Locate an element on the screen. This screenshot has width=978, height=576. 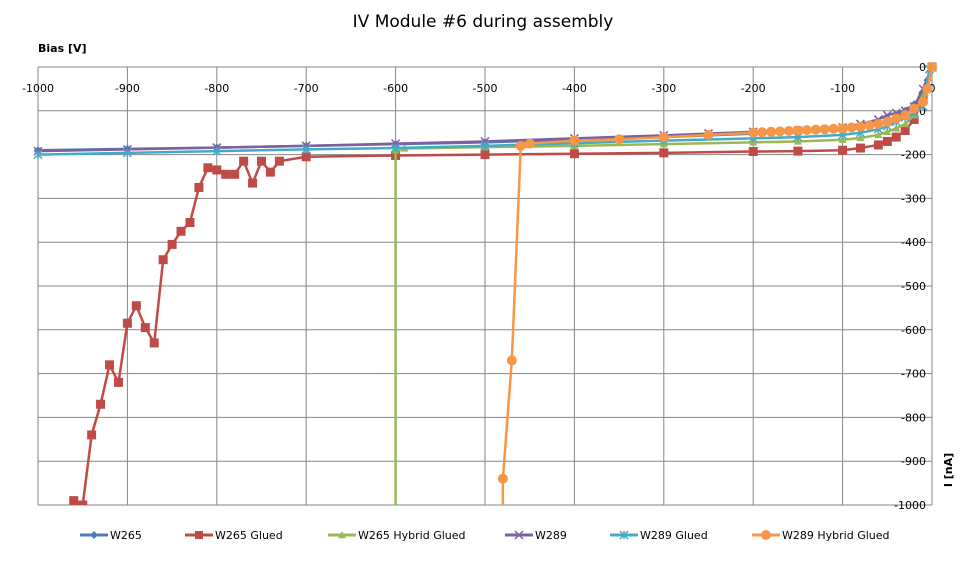
x-tick-label: -800 is located at coordinates (216, 88).